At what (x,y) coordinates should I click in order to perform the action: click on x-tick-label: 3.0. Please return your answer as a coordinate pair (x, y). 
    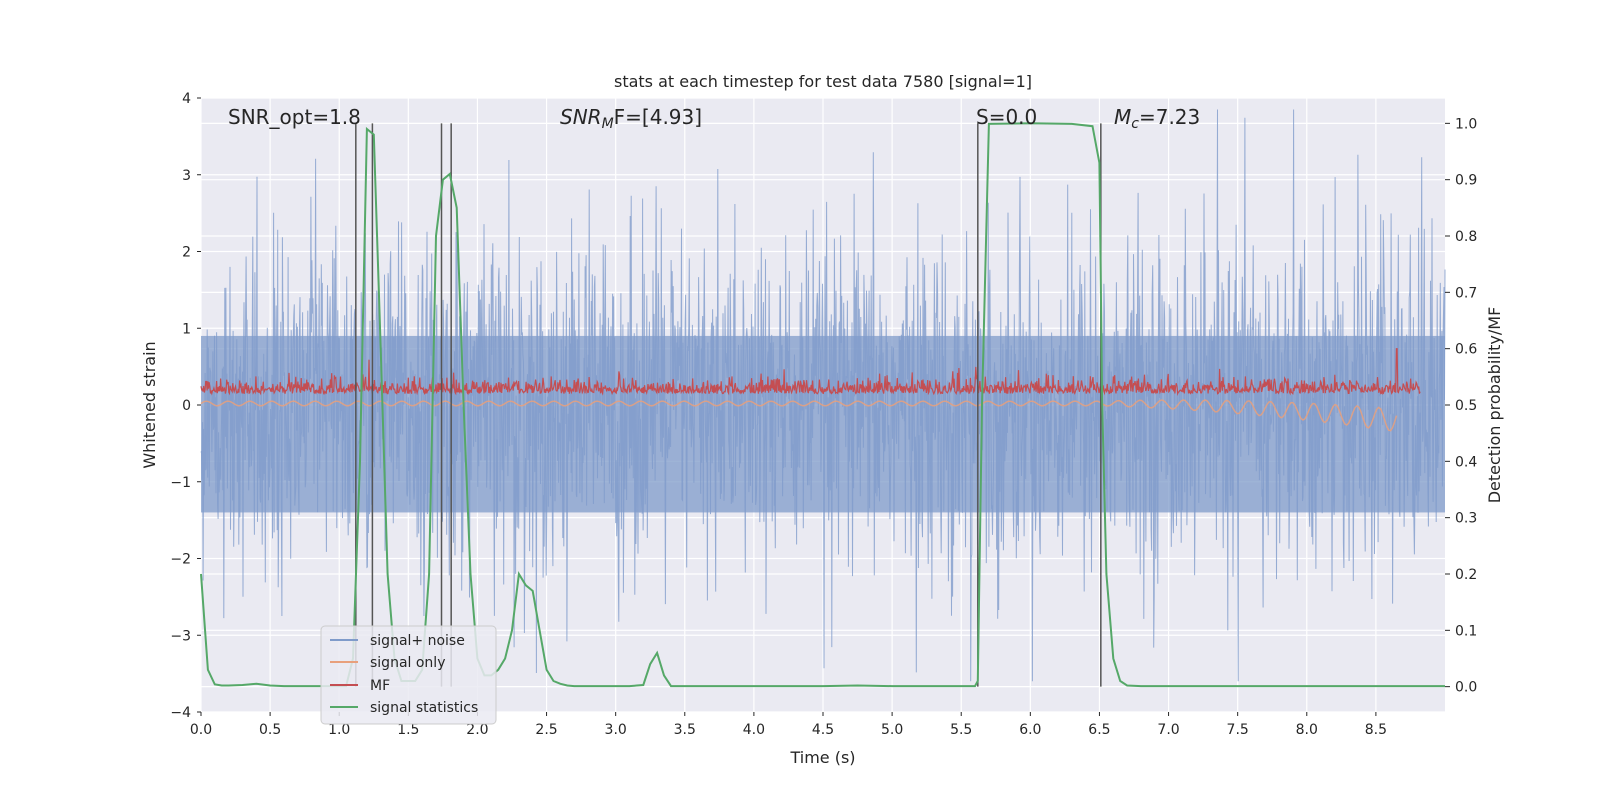
    Looking at the image, I should click on (616, 730).